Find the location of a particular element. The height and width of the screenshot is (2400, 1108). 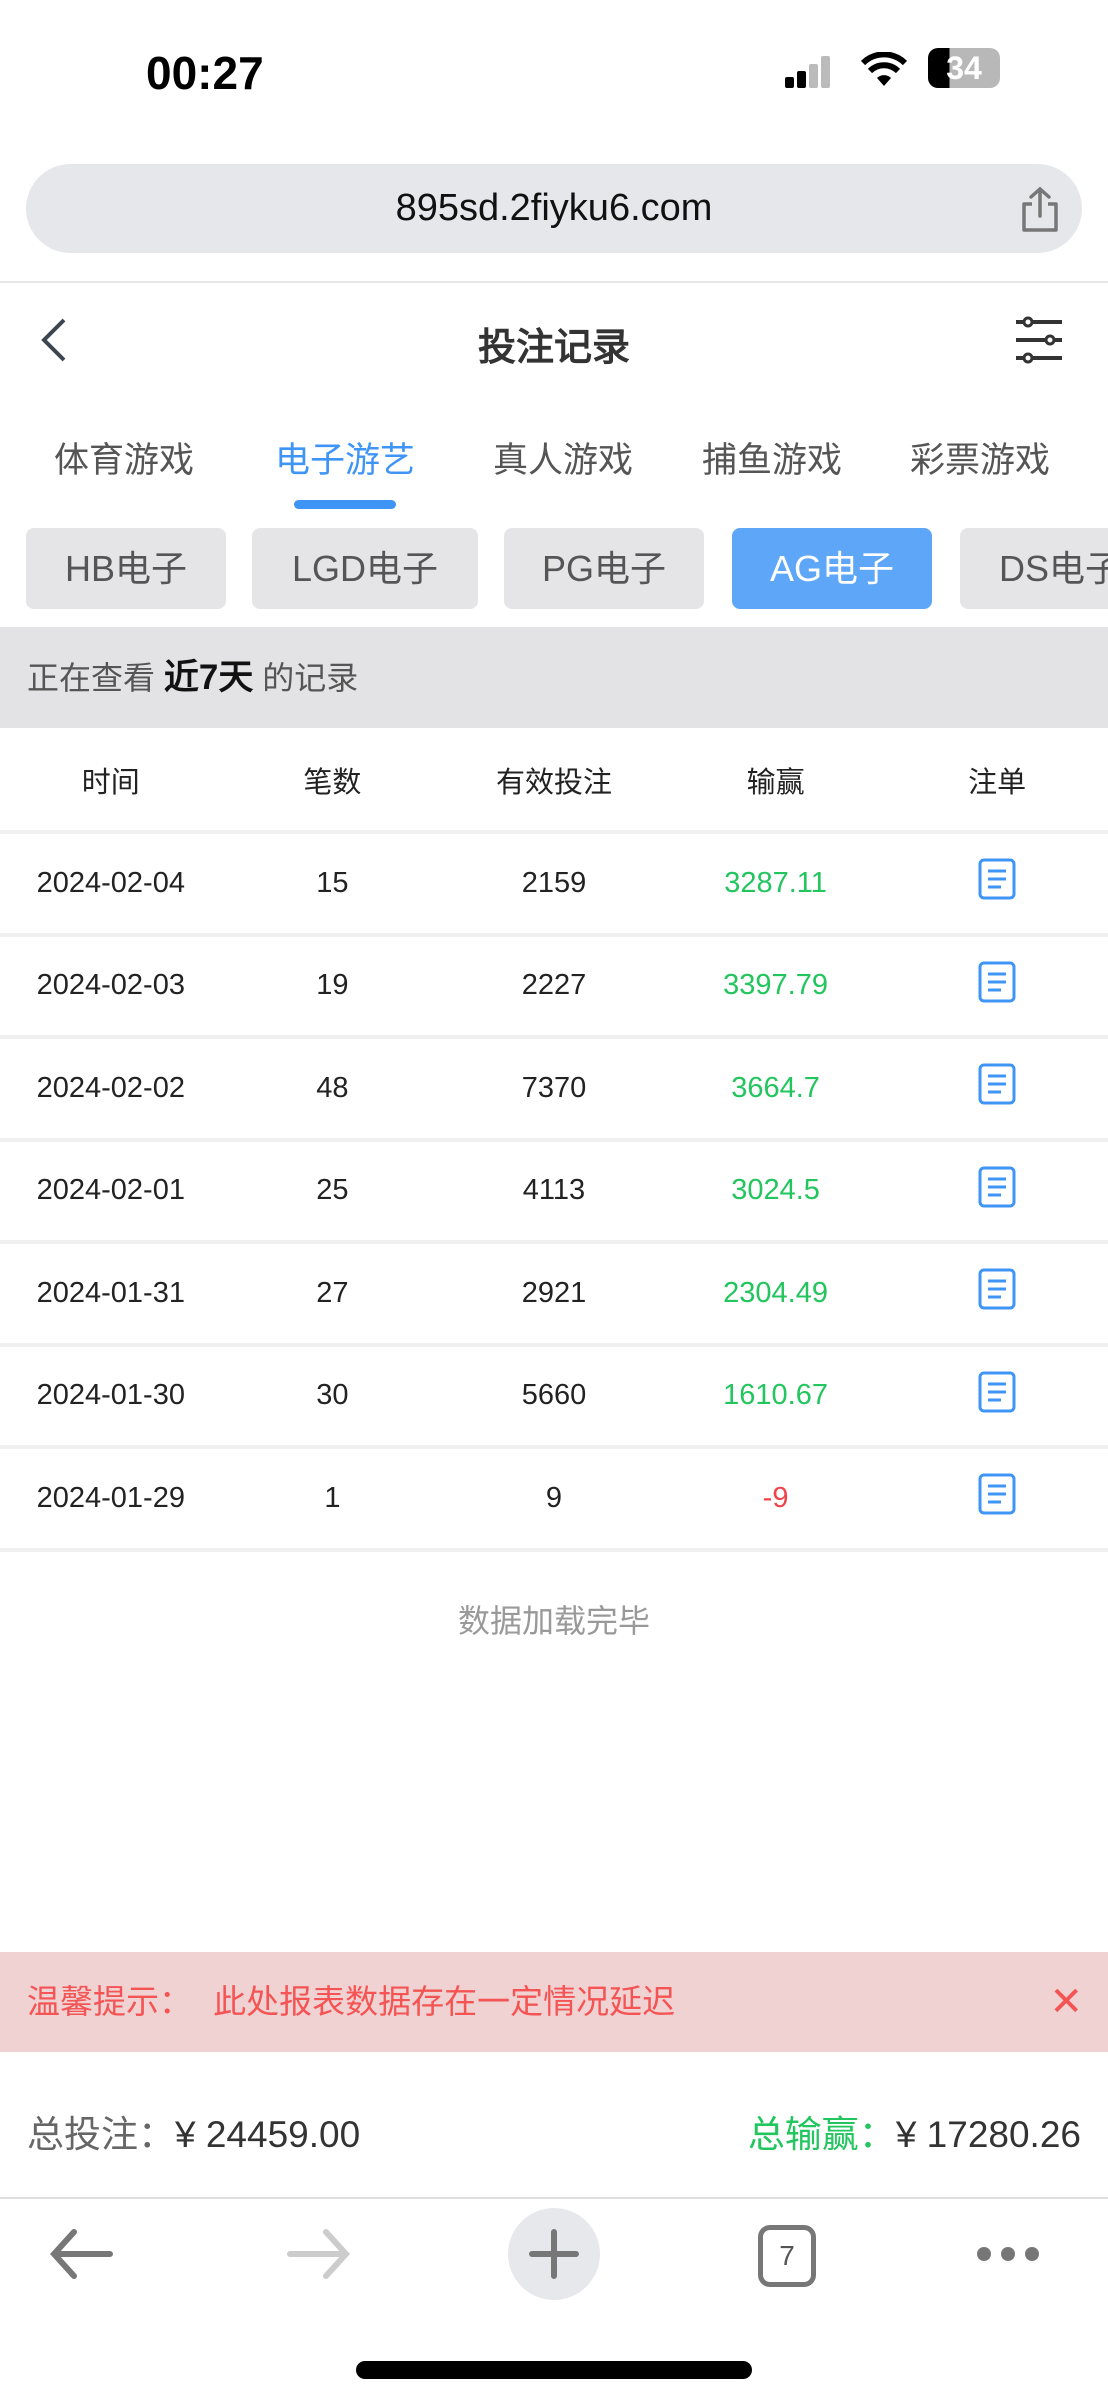

cell-bet: 4113 is located at coordinates (554, 1191).